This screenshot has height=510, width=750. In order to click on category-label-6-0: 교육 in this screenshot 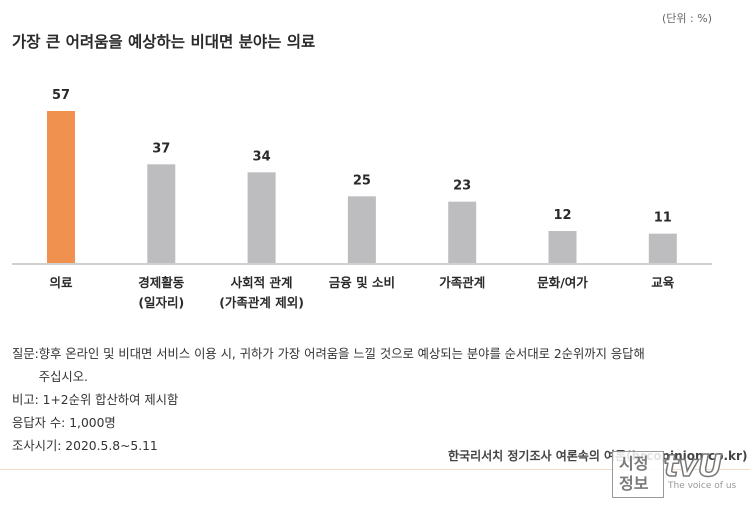, I will do `click(663, 282)`.